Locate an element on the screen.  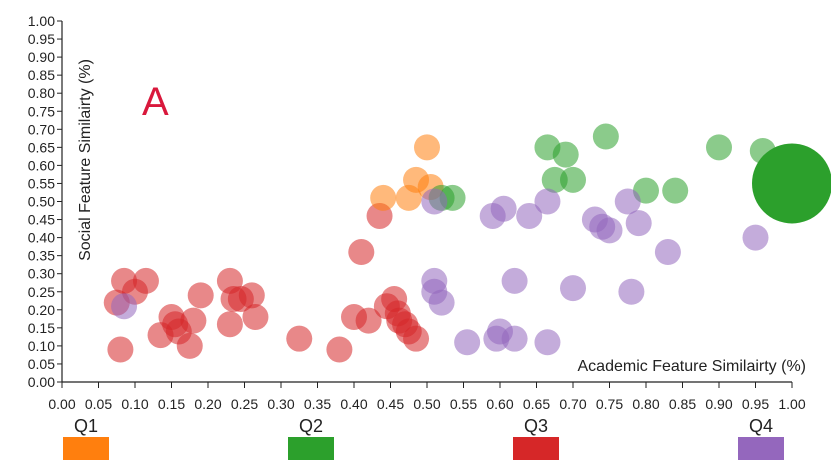
y-axis-title: Social Feature Similairty (%) is located at coordinates (85, 160).